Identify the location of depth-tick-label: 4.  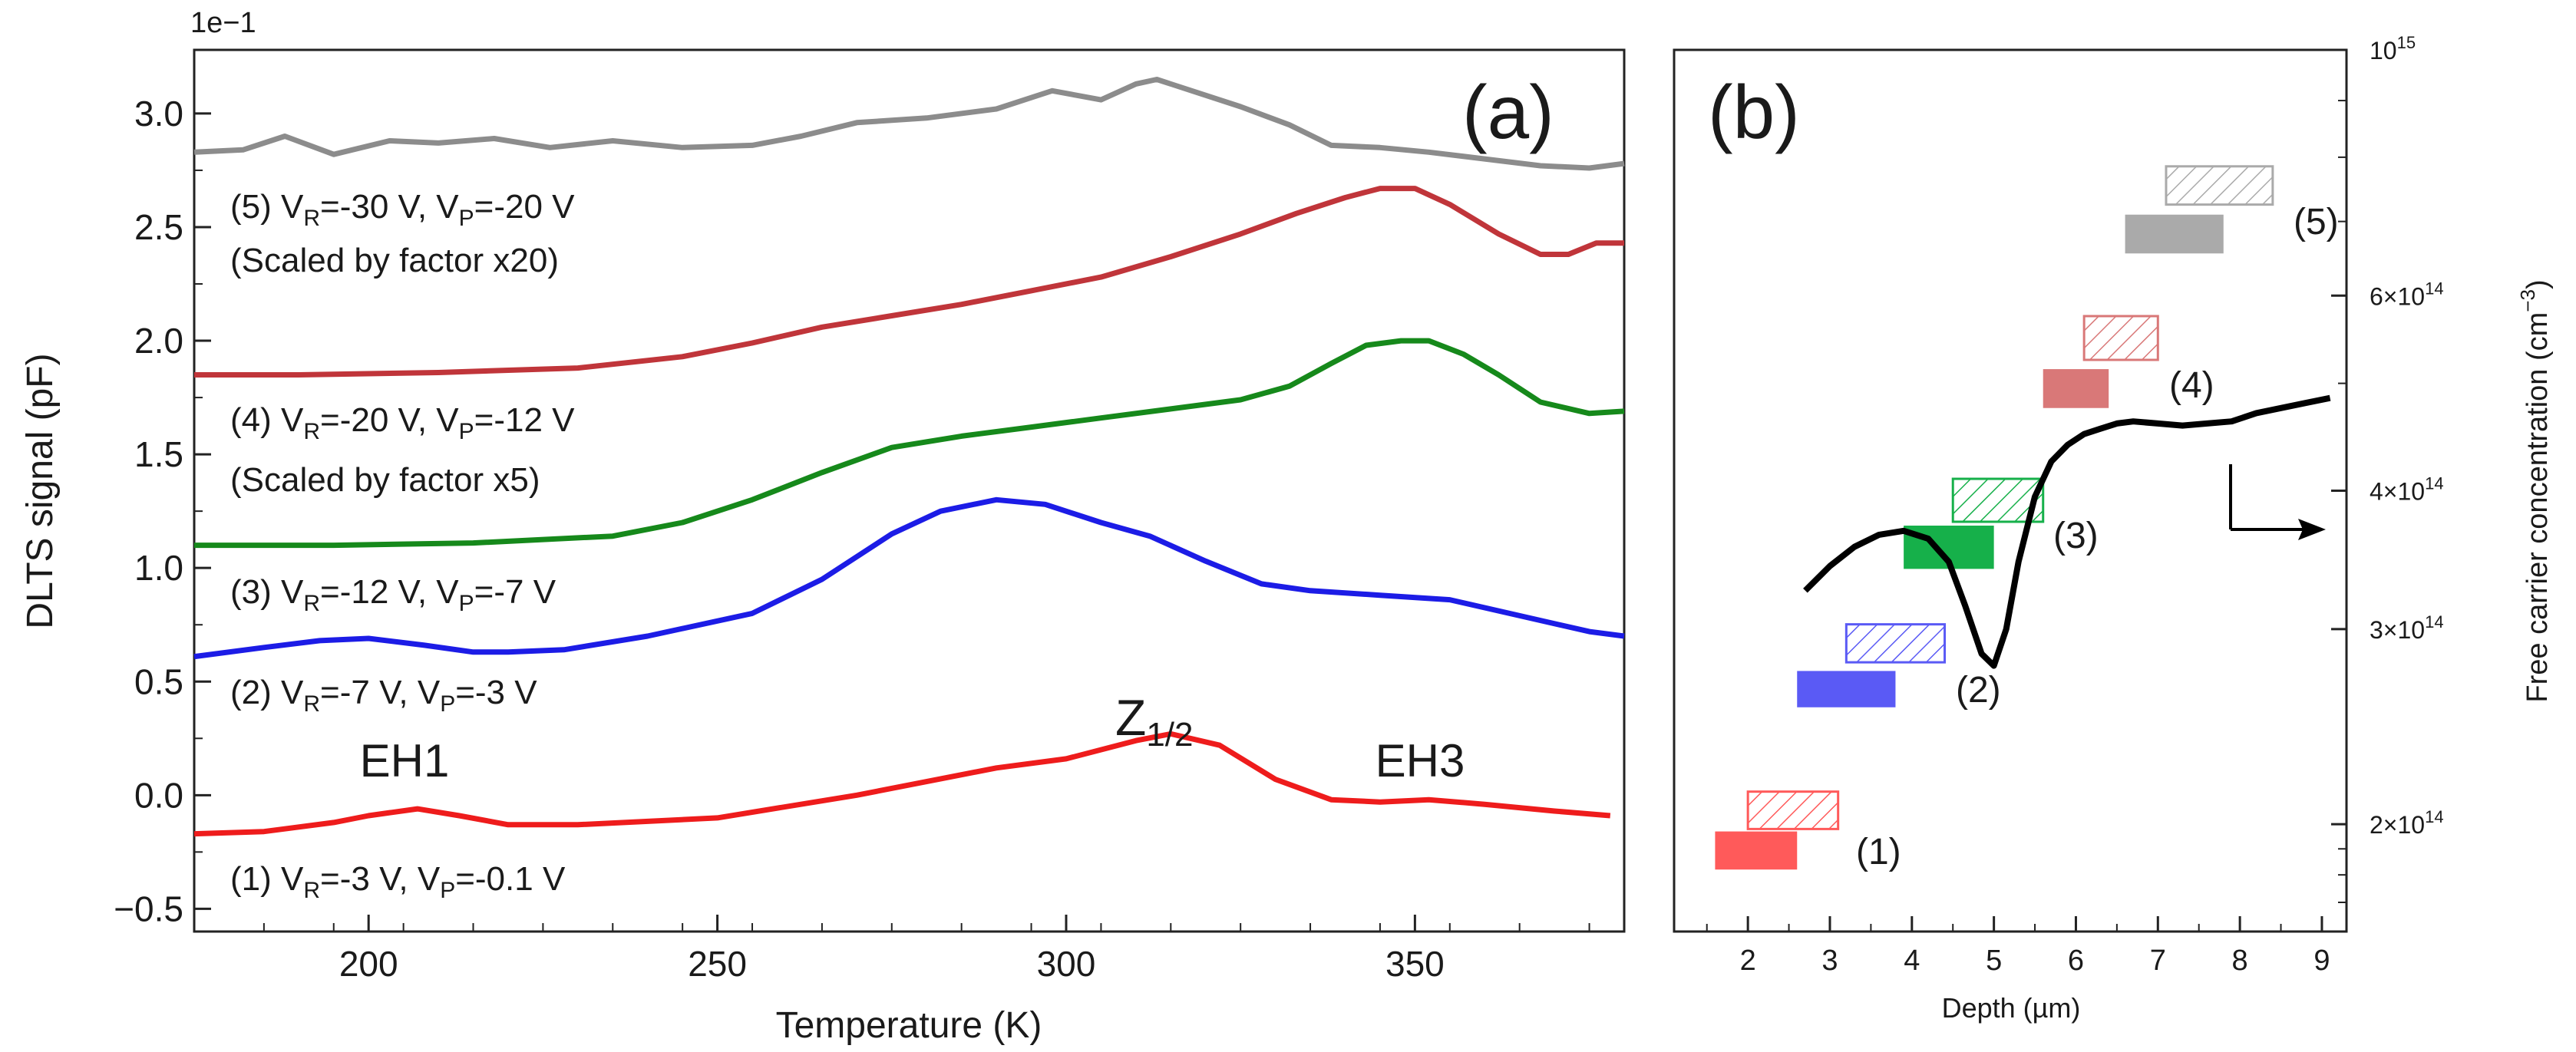
(1912, 961).